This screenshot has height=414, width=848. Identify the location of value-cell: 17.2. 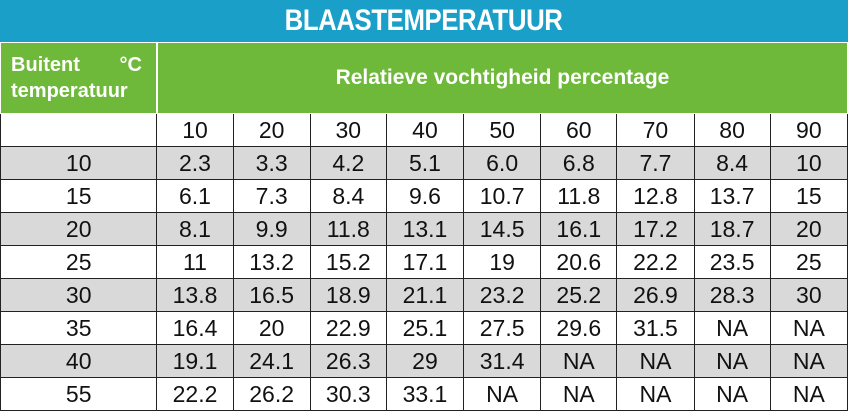
(655, 229).